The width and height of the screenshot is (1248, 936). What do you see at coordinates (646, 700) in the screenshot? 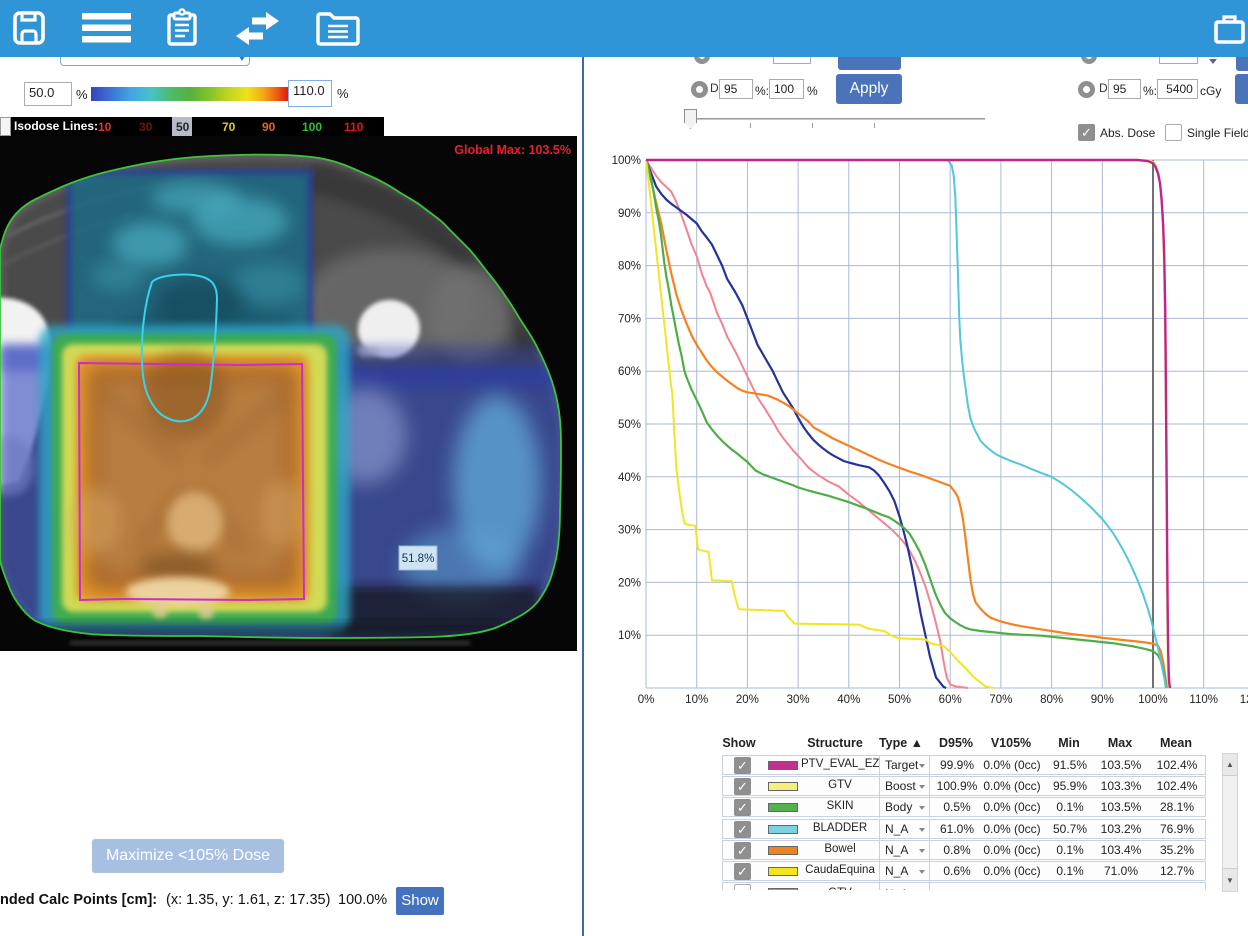
I see `svg-text: 0%` at bounding box center [646, 700].